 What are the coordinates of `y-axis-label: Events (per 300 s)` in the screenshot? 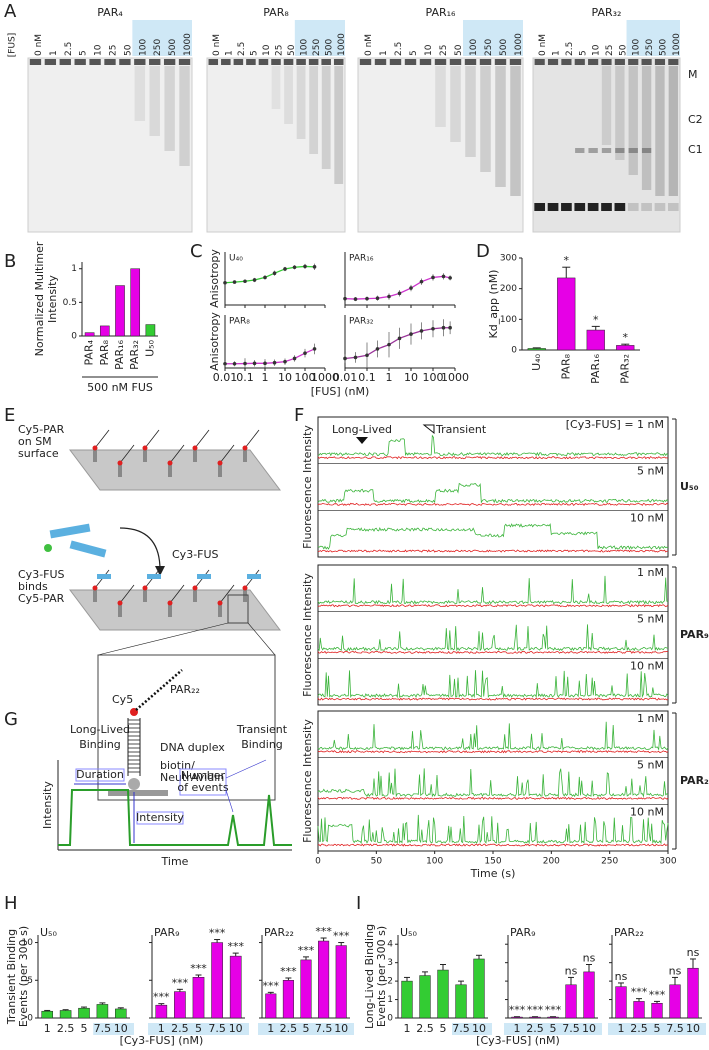 It's located at (23, 976).